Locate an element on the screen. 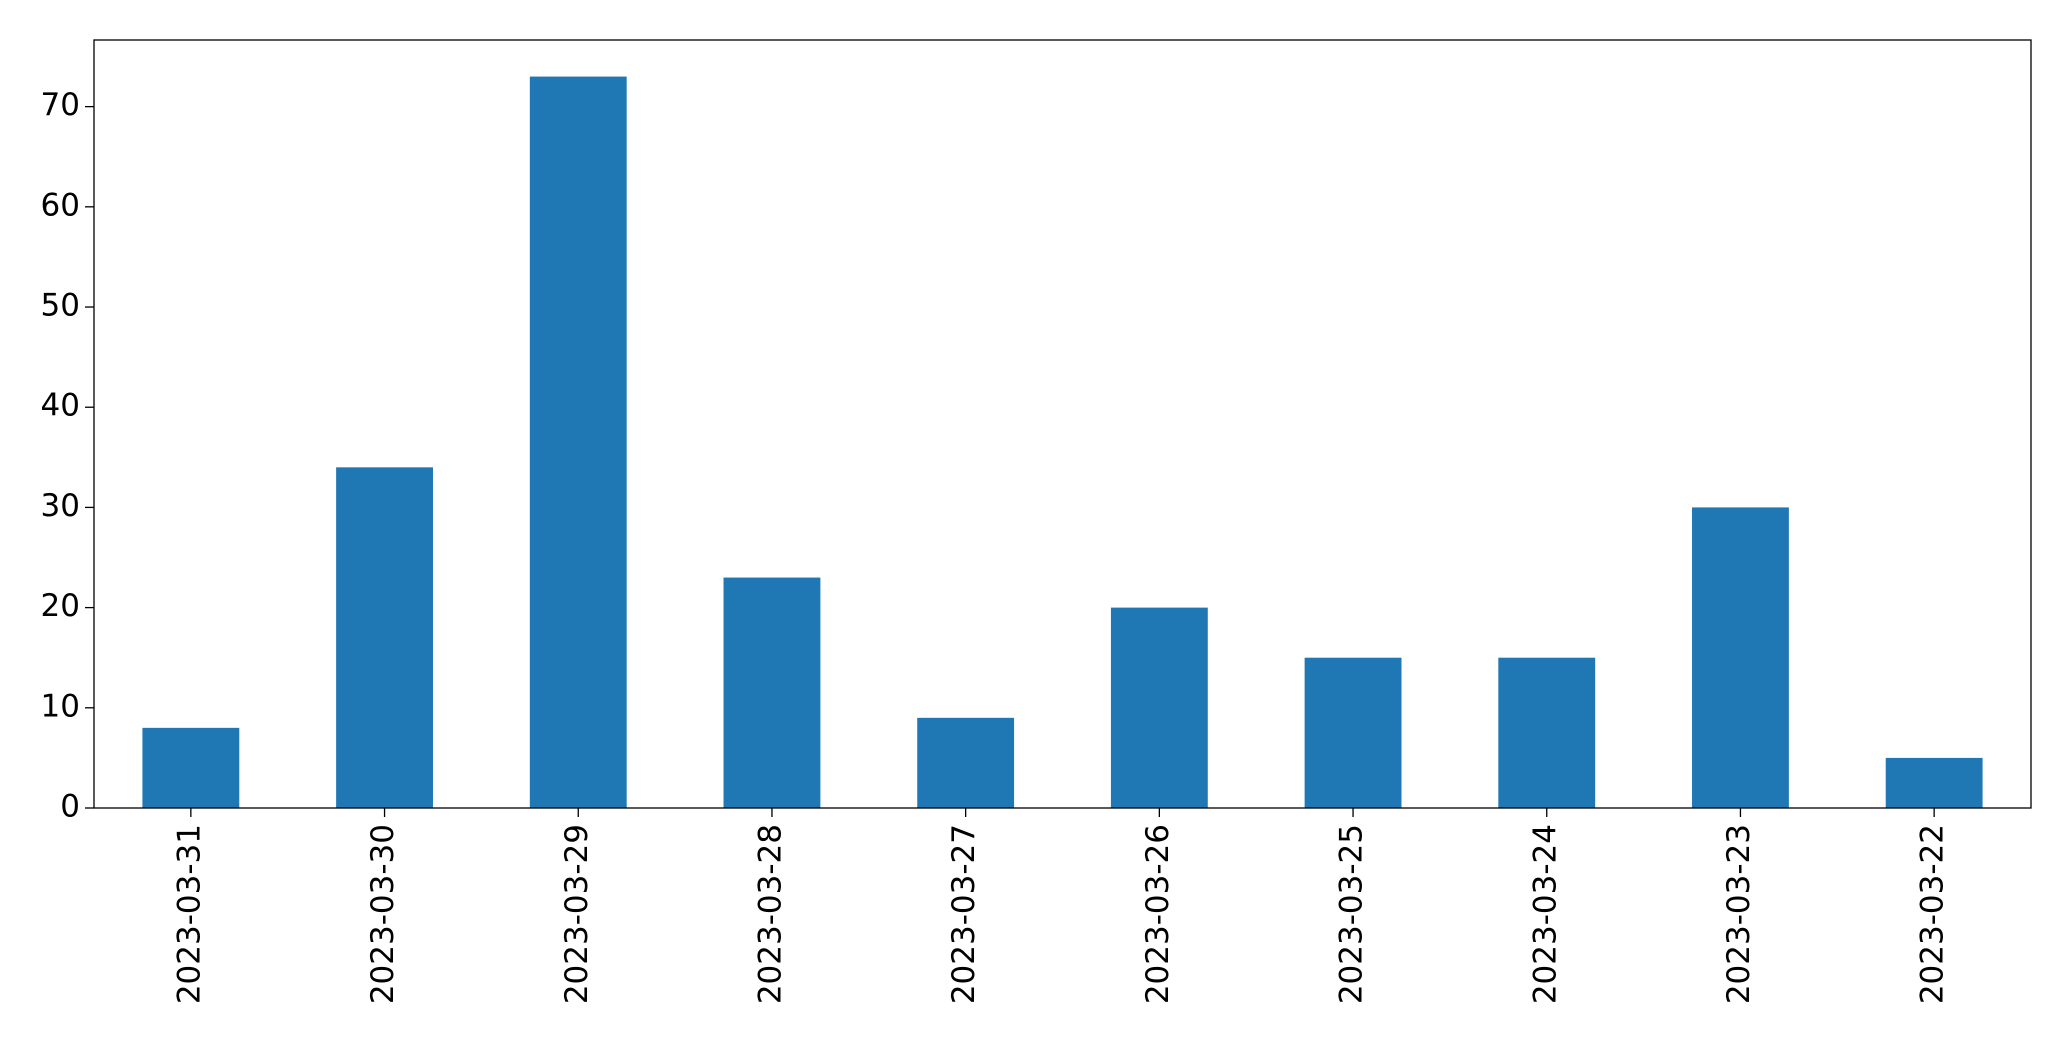 Image resolution: width=2071 pixels, height=1061 pixels. x-tick-label: 2023-03-22 is located at coordinates (1933, 914).